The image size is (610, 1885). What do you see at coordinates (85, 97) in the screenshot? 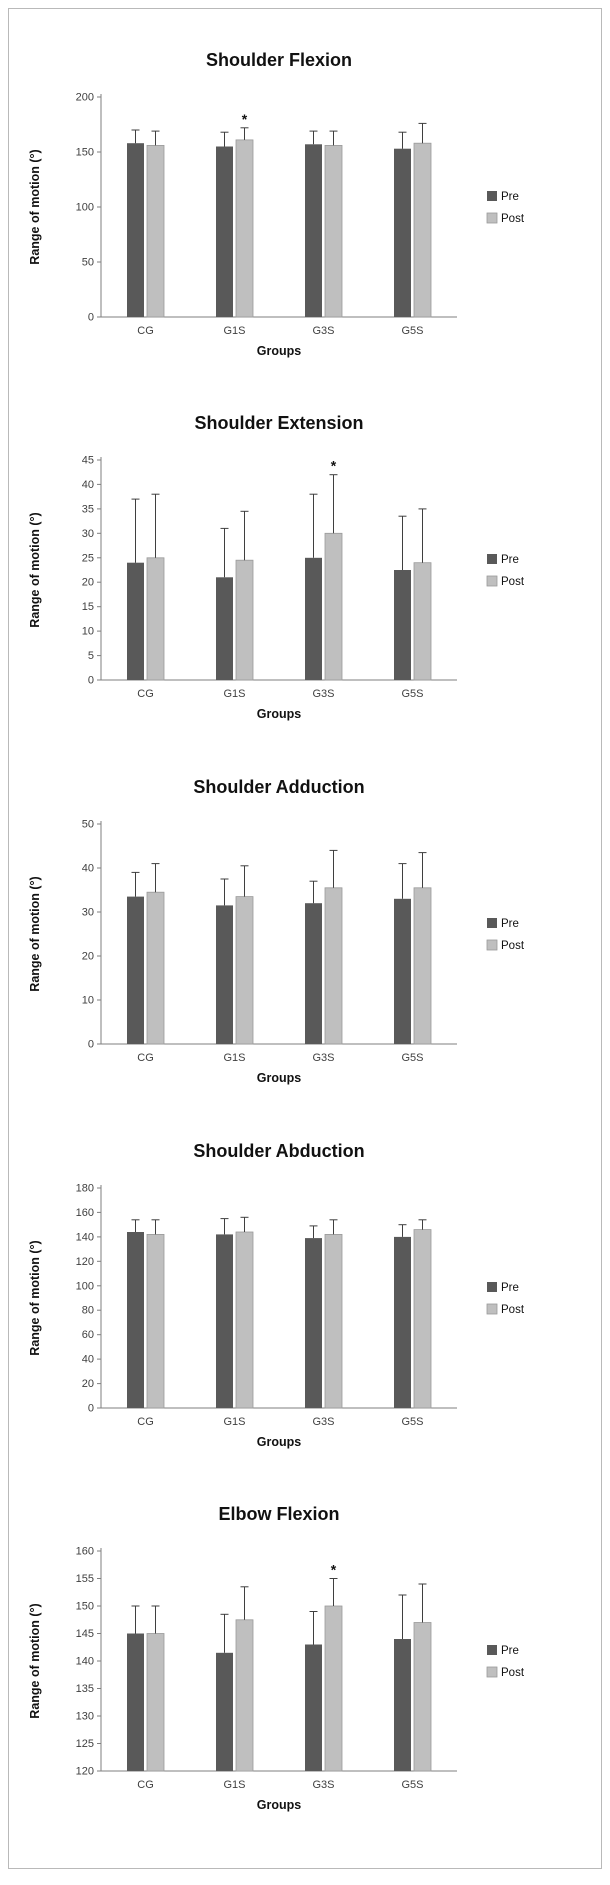
I see `y-tick-label: 200` at bounding box center [85, 97].